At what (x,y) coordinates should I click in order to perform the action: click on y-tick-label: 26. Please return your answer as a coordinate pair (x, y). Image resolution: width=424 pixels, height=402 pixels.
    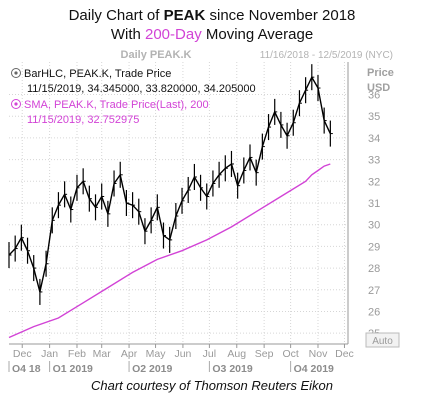
    Looking at the image, I should click on (374, 312).